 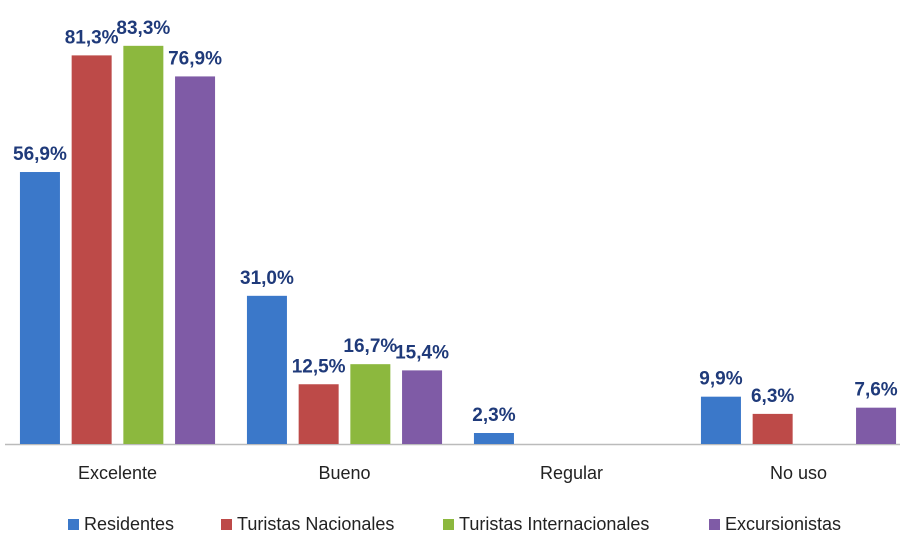 I want to click on value-label: 6,3%, so click(x=772, y=396).